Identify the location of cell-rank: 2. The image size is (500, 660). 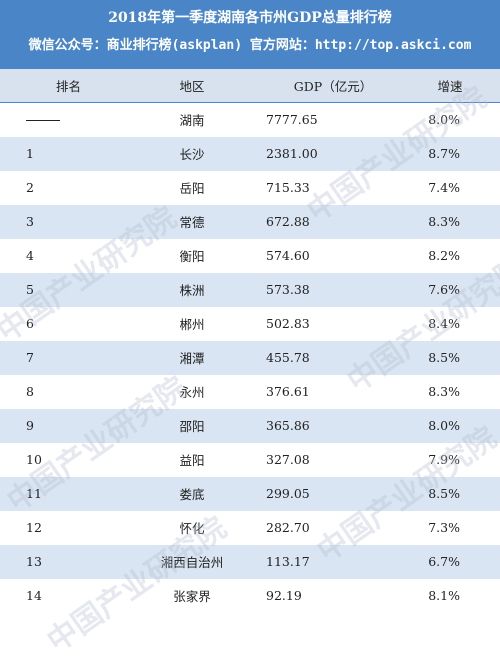
(59, 187).